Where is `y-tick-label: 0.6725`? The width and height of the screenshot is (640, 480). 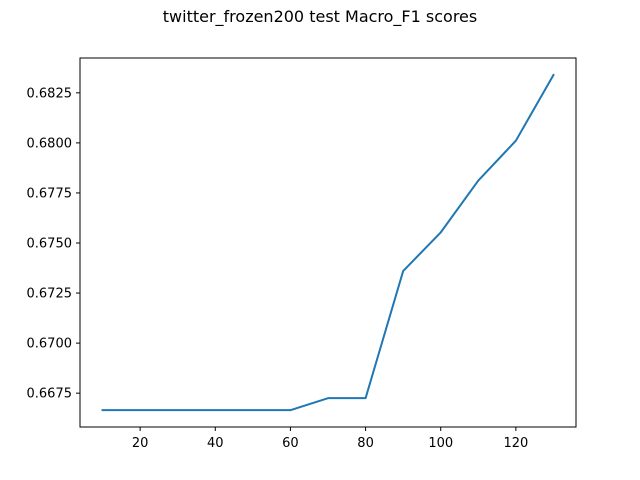
y-tick-label: 0.6725 is located at coordinates (50, 294).